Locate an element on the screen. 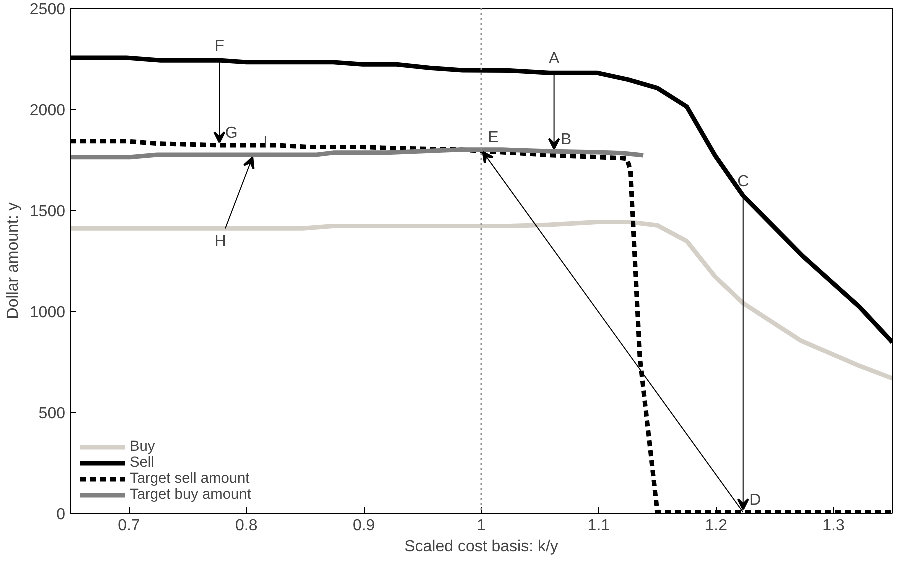 The image size is (900, 563). y-tick-label: 2500 is located at coordinates (48, 10).